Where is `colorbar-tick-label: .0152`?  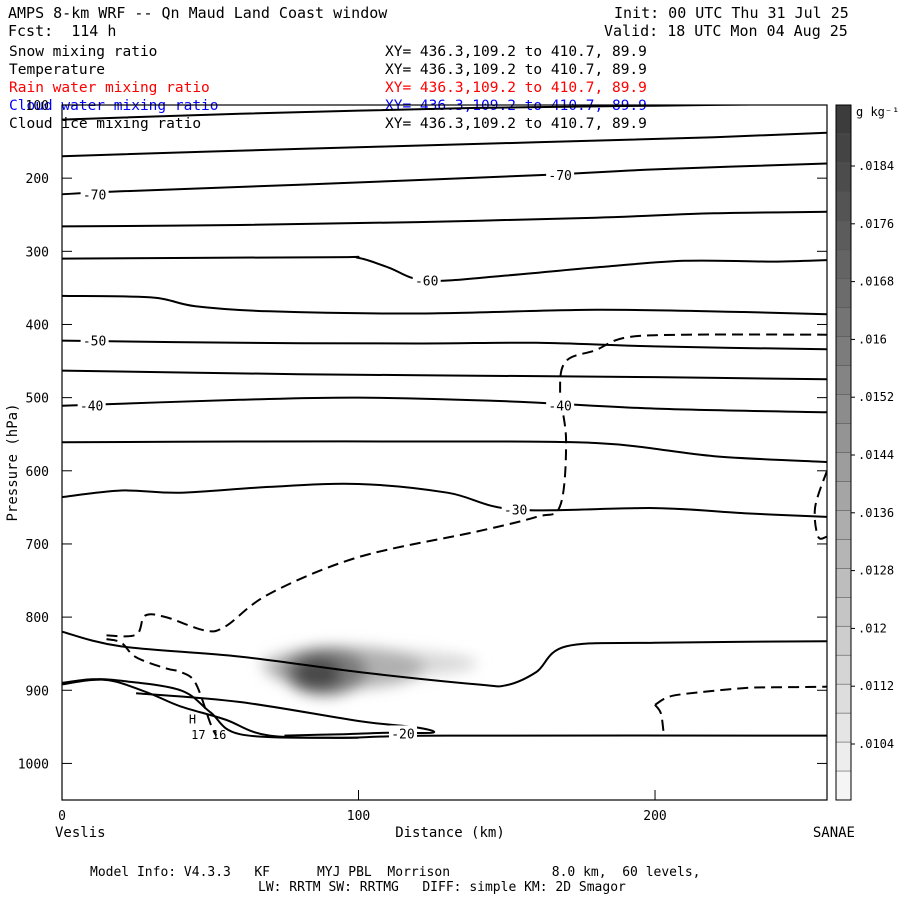
colorbar-tick-label: .0152 is located at coordinates (876, 397).